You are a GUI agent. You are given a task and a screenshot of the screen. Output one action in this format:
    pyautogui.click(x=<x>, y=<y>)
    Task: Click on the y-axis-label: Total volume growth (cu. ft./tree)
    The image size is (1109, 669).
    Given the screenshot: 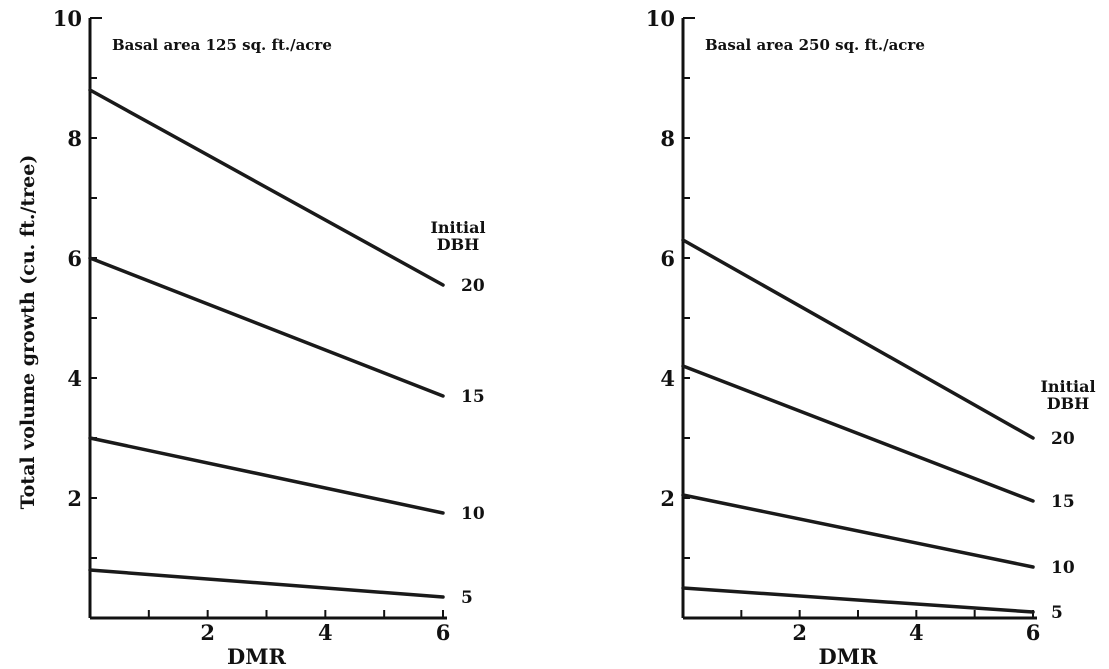 What is the action you would take?
    pyautogui.click(x=28, y=332)
    